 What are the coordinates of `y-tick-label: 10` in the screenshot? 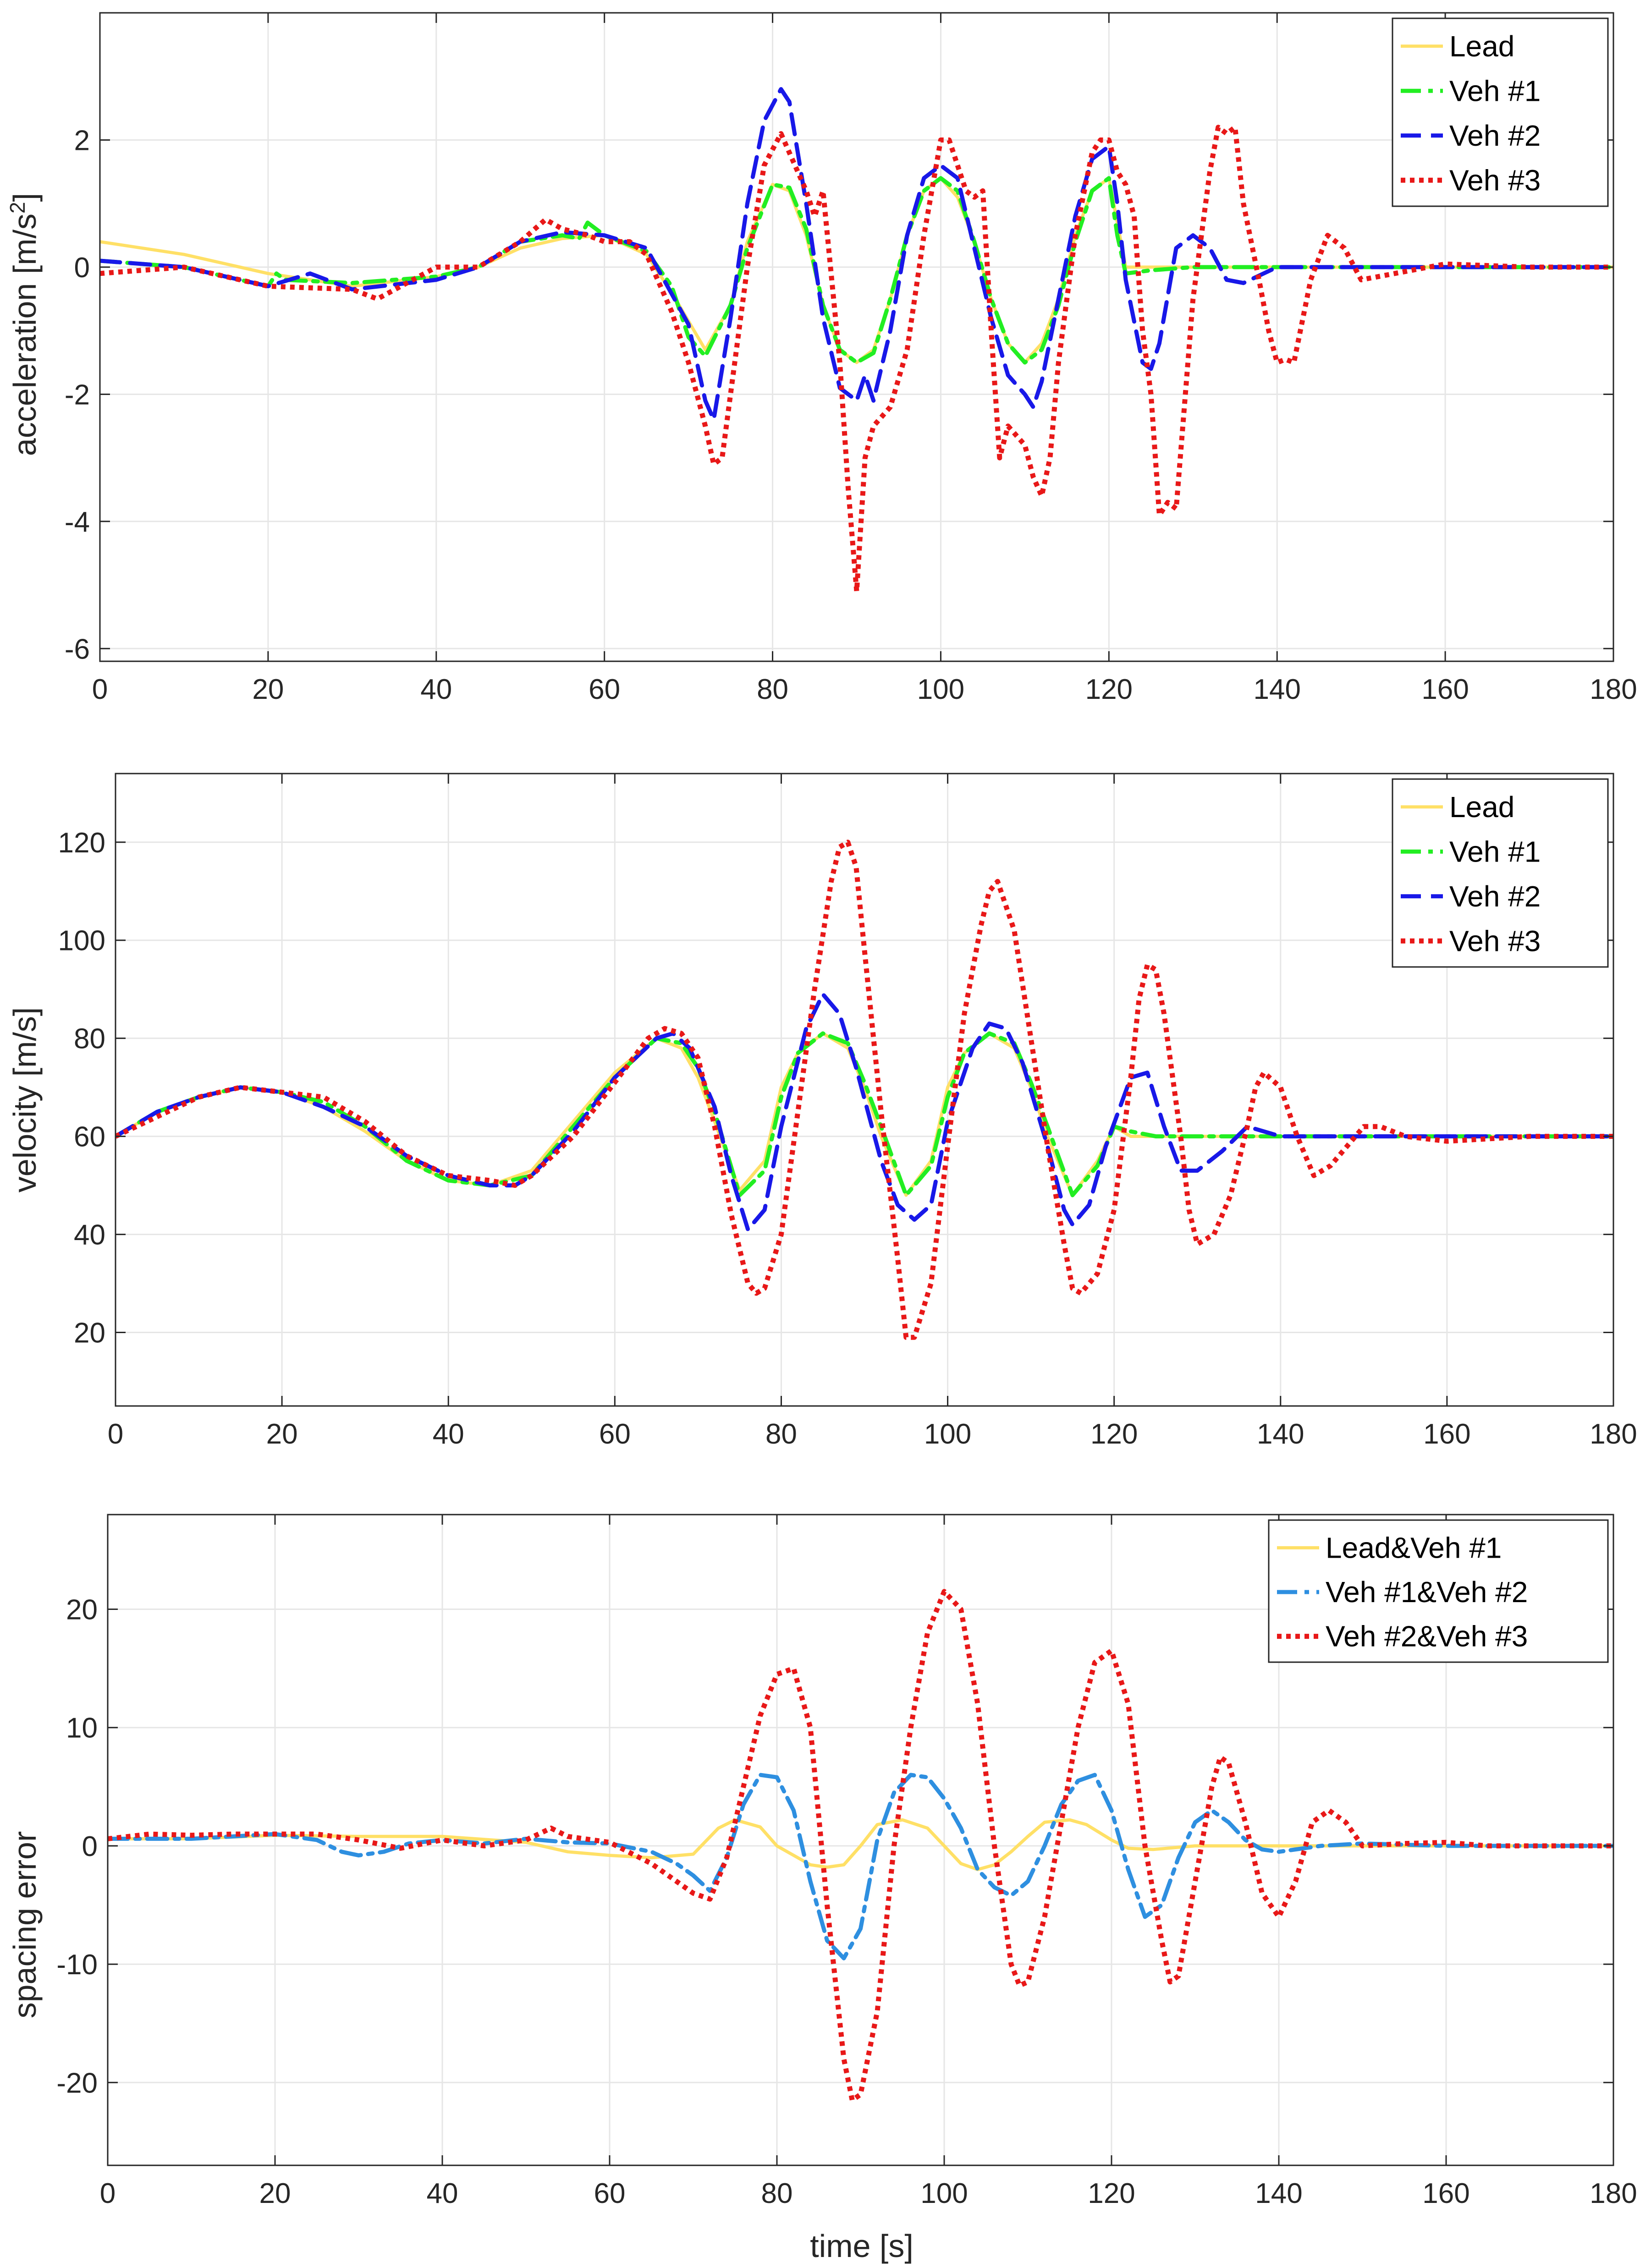 It's located at (82, 1728).